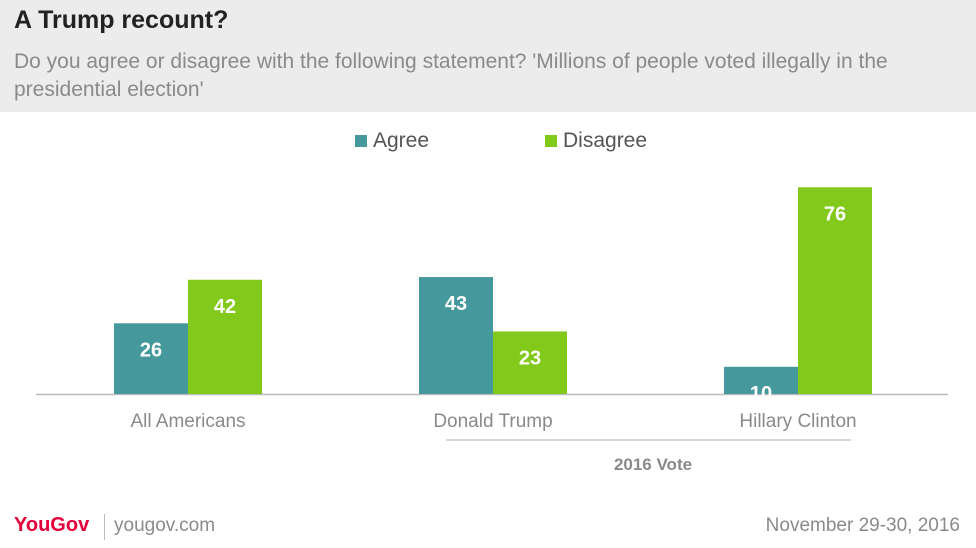 The height and width of the screenshot is (548, 976). I want to click on chart-title: A Trump recount?, so click(121, 20).